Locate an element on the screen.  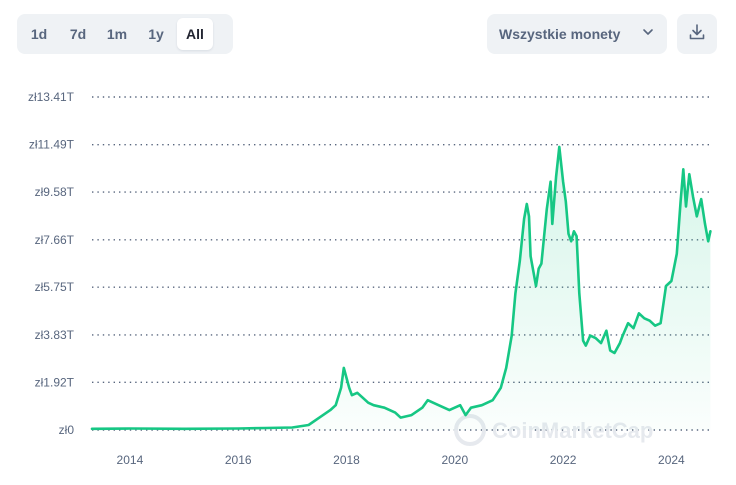
y-tick-label: zł5.75T is located at coordinates (55, 287).